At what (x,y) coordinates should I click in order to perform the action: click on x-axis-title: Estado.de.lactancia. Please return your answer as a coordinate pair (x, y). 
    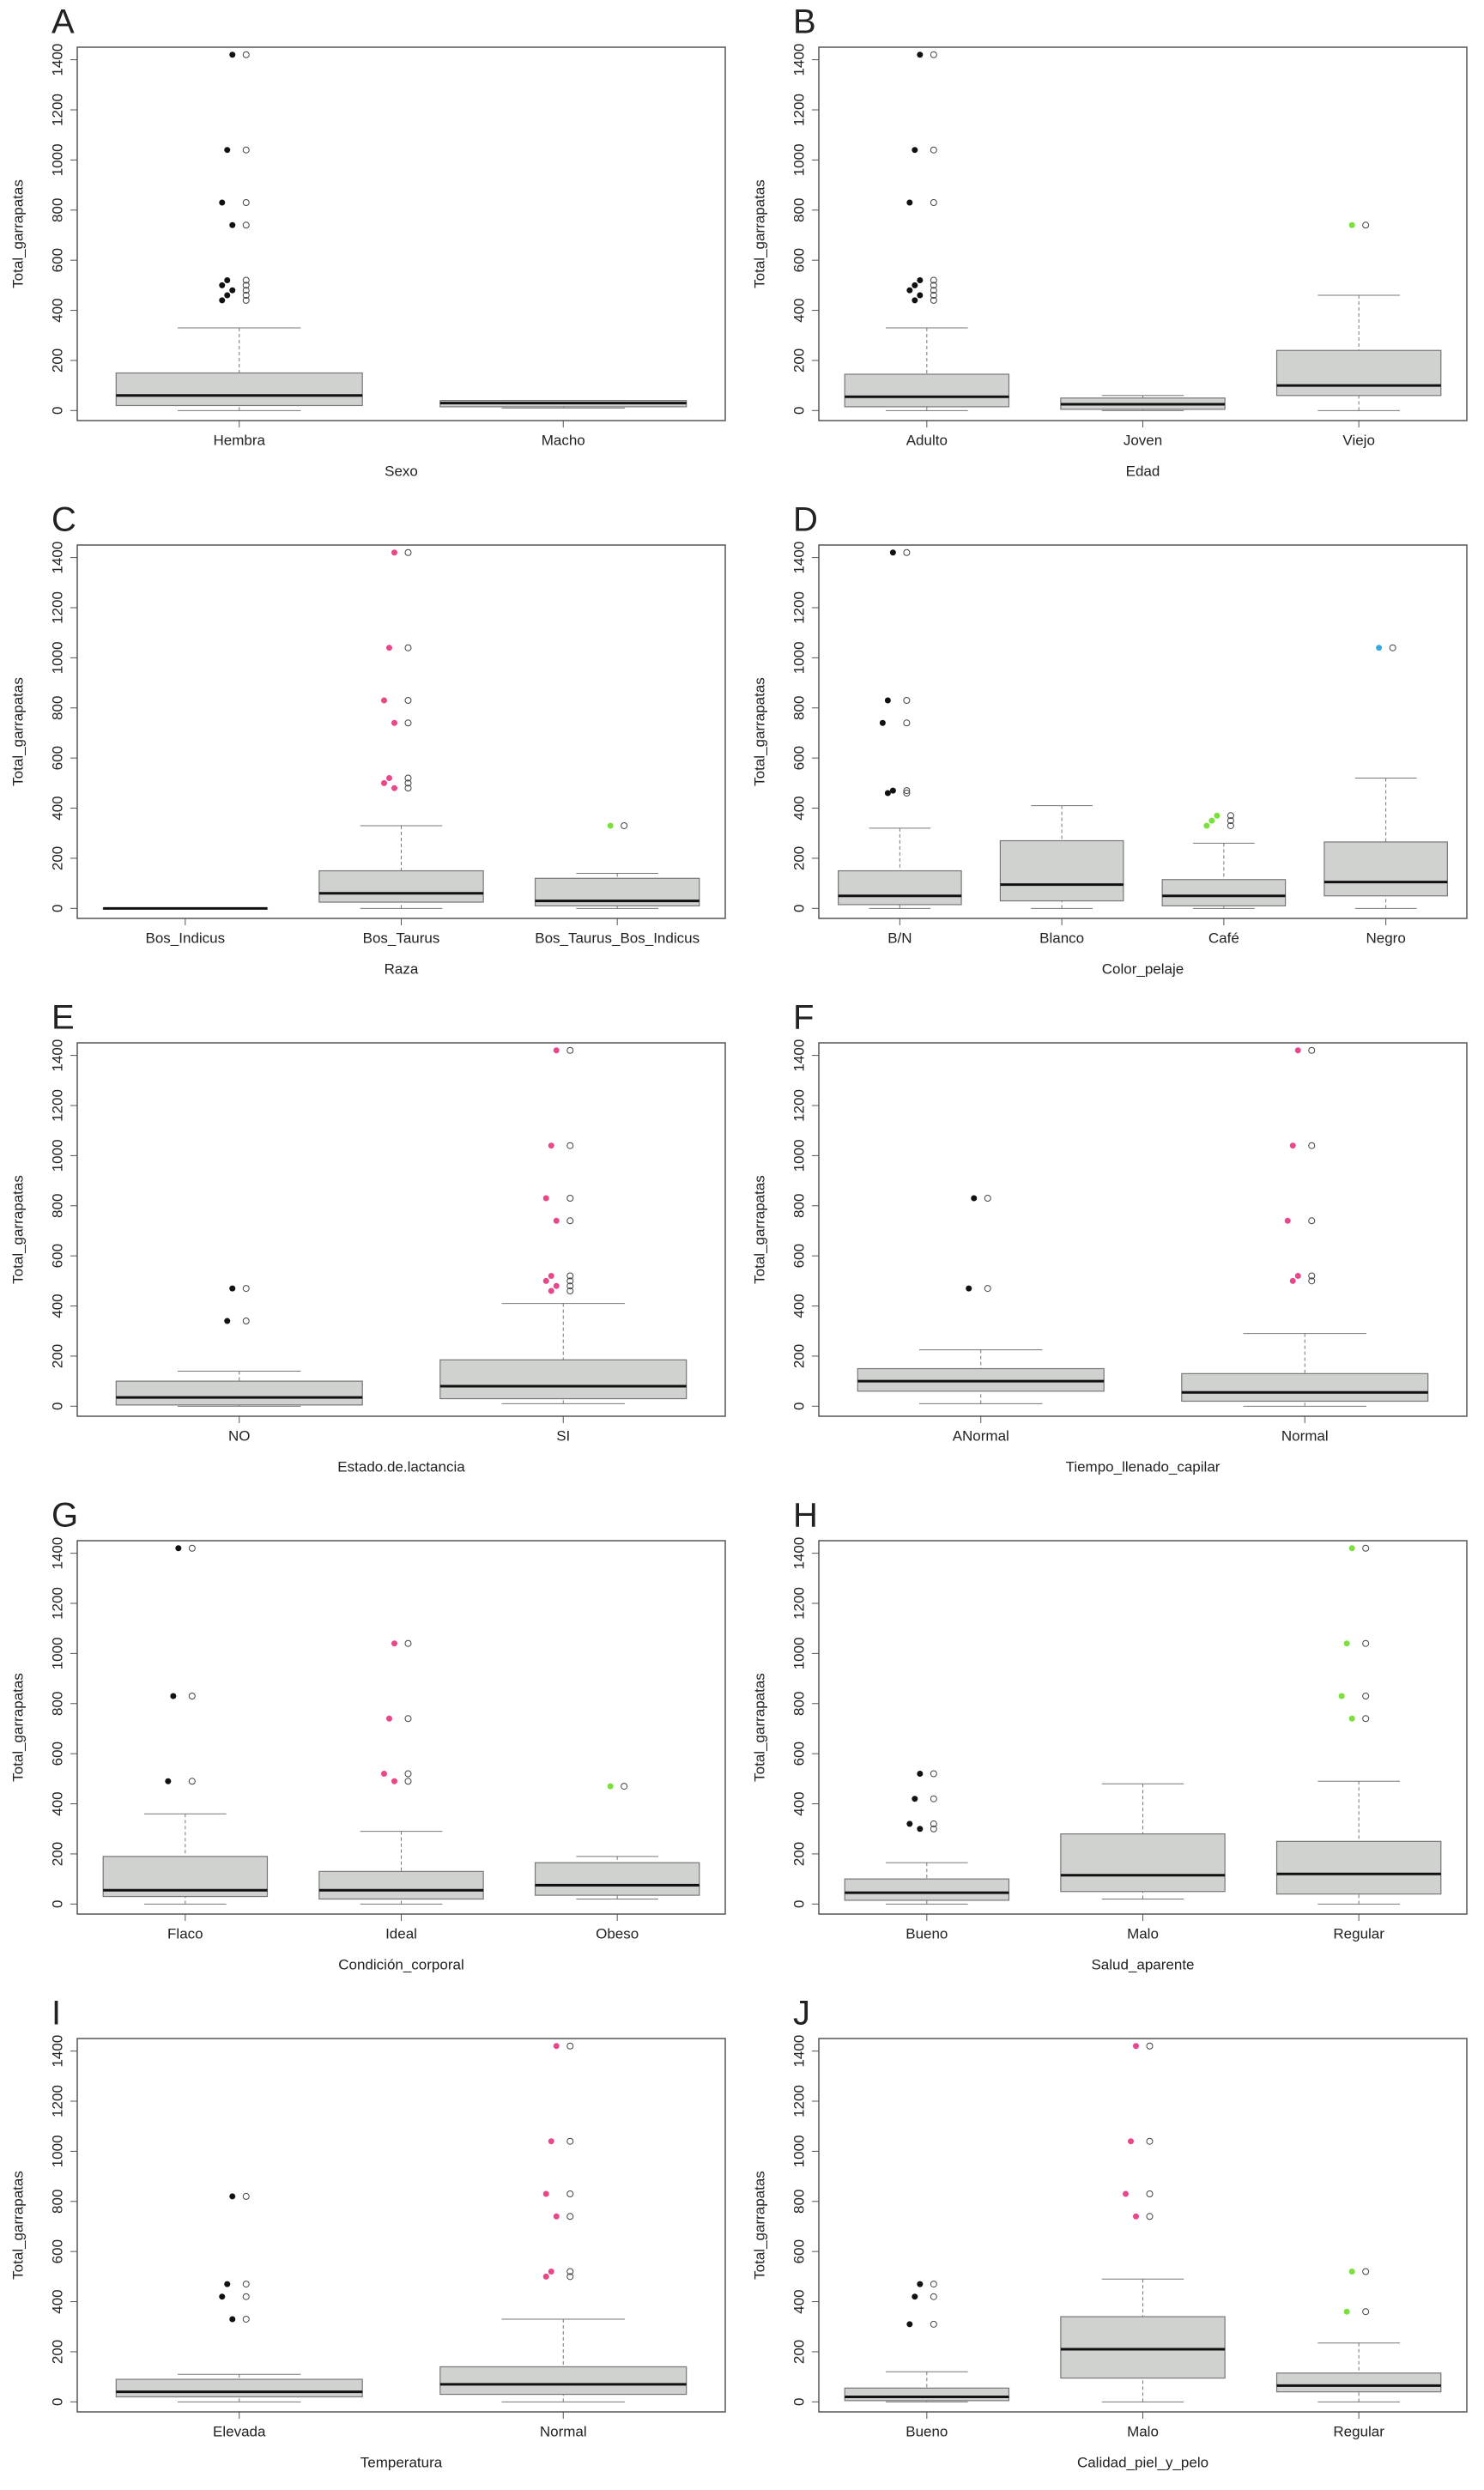
    Looking at the image, I should click on (401, 1467).